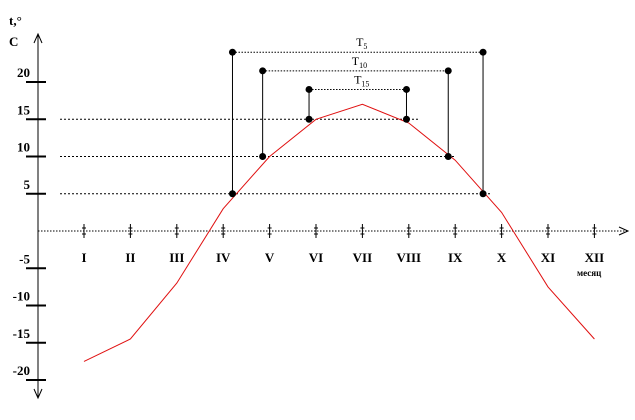 This screenshot has height=420, width=635. What do you see at coordinates (455, 257) in the screenshot?
I see `month-label-IX: IX` at bounding box center [455, 257].